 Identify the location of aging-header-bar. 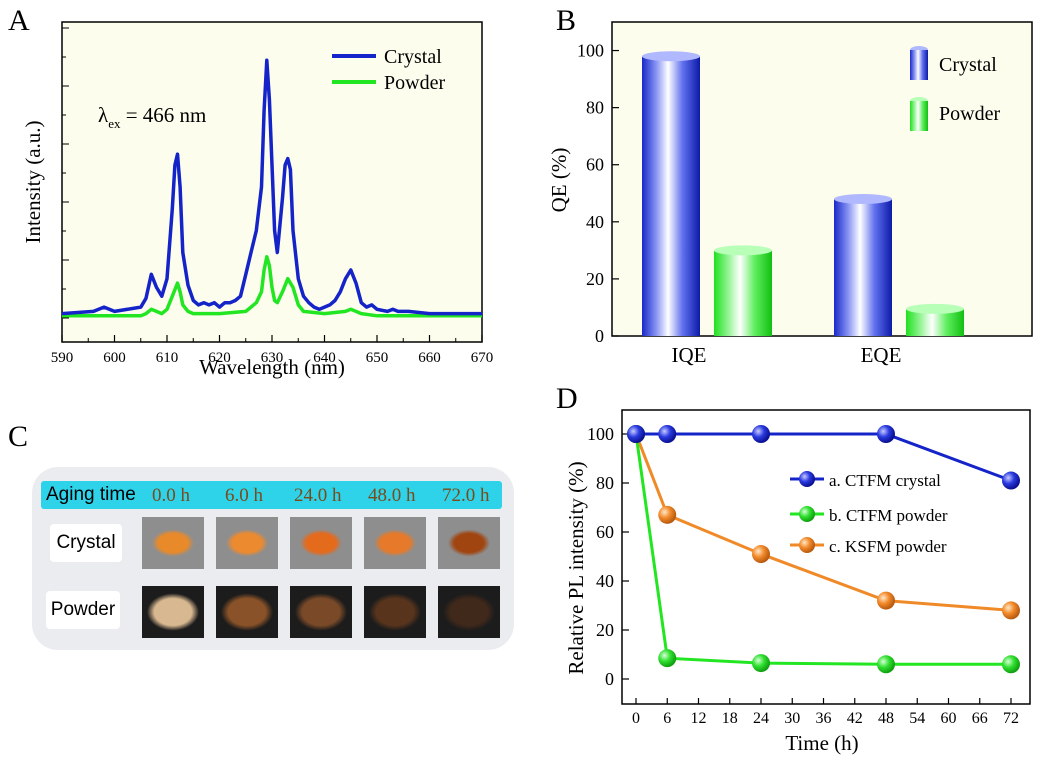
(271, 495).